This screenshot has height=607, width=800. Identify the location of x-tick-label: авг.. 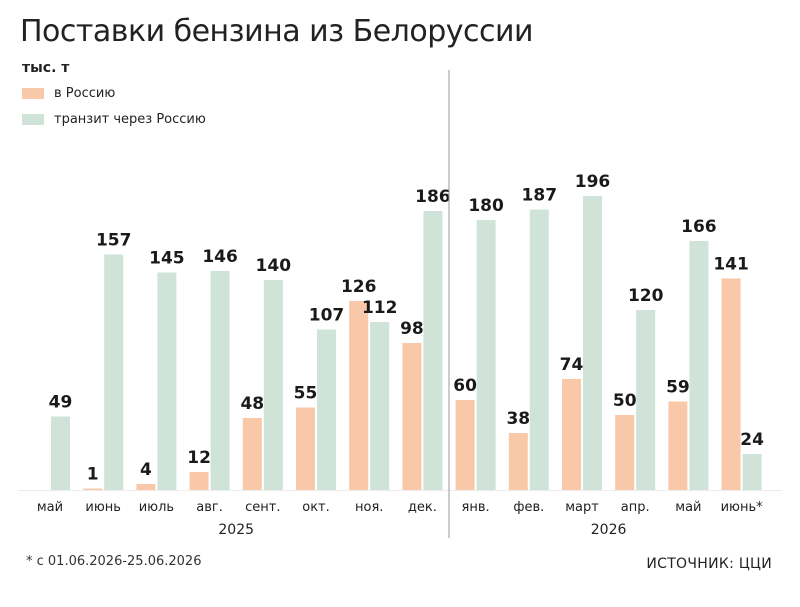
(209, 507).